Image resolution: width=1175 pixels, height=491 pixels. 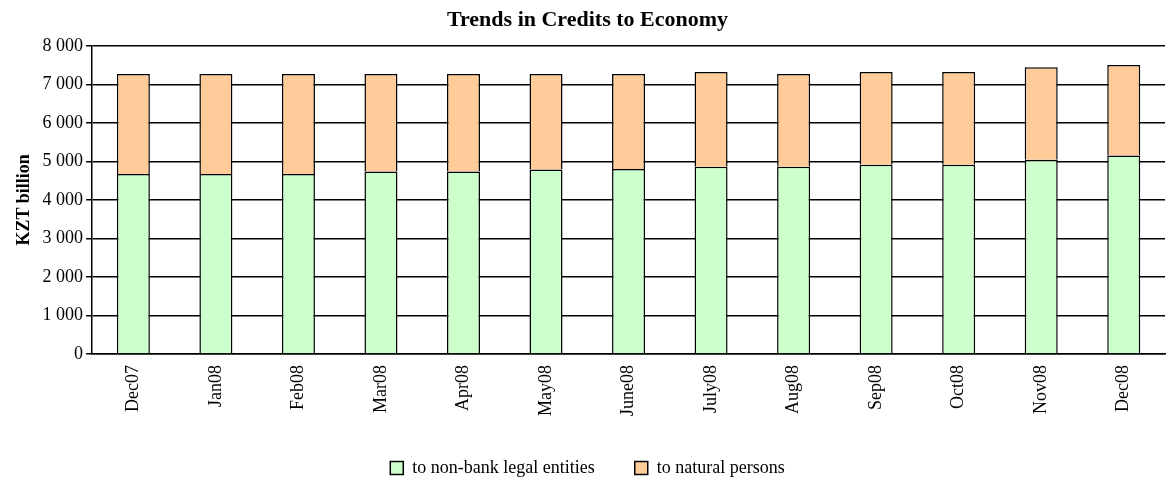 What do you see at coordinates (63, 83) in the screenshot?
I see `y-tick-label: 7 000` at bounding box center [63, 83].